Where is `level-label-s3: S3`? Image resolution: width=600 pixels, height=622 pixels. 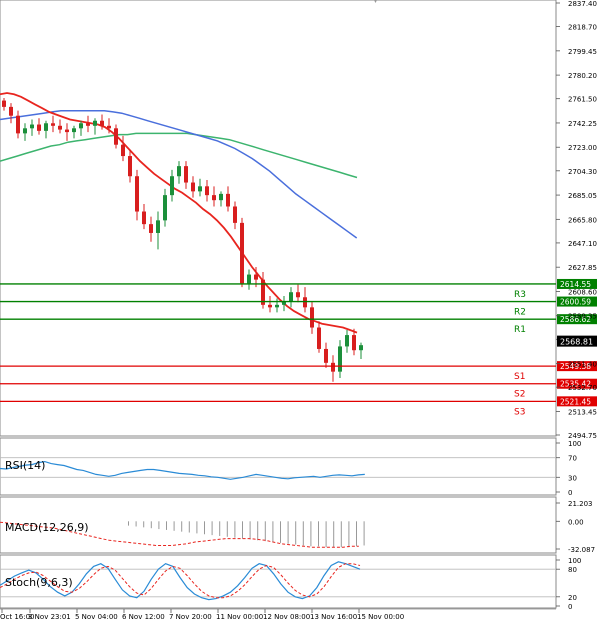
level-label-s3: S3 is located at coordinates (519, 412).